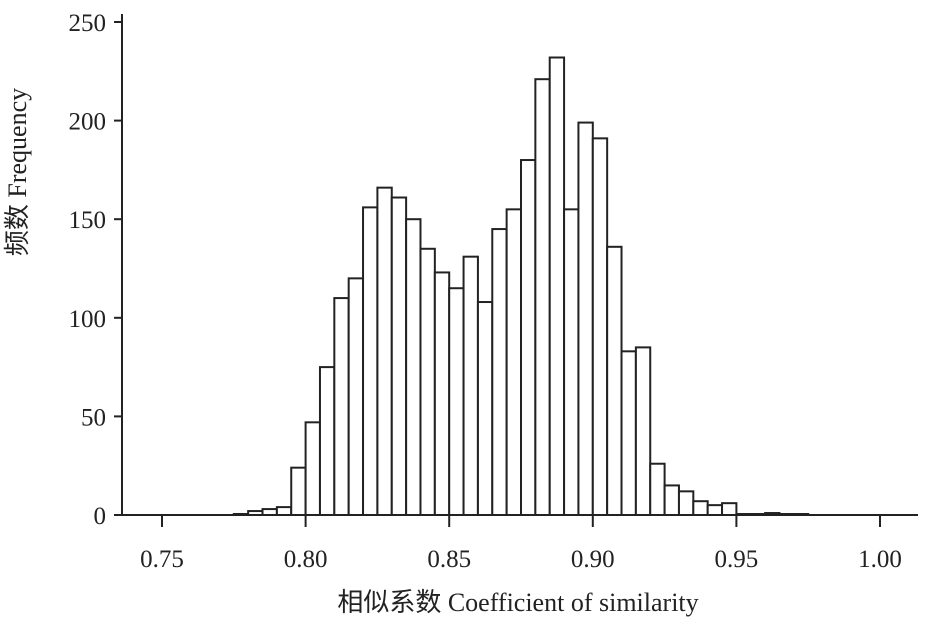 This screenshot has height=619, width=936. I want to click on y-tick-label: 50, so click(93, 417).